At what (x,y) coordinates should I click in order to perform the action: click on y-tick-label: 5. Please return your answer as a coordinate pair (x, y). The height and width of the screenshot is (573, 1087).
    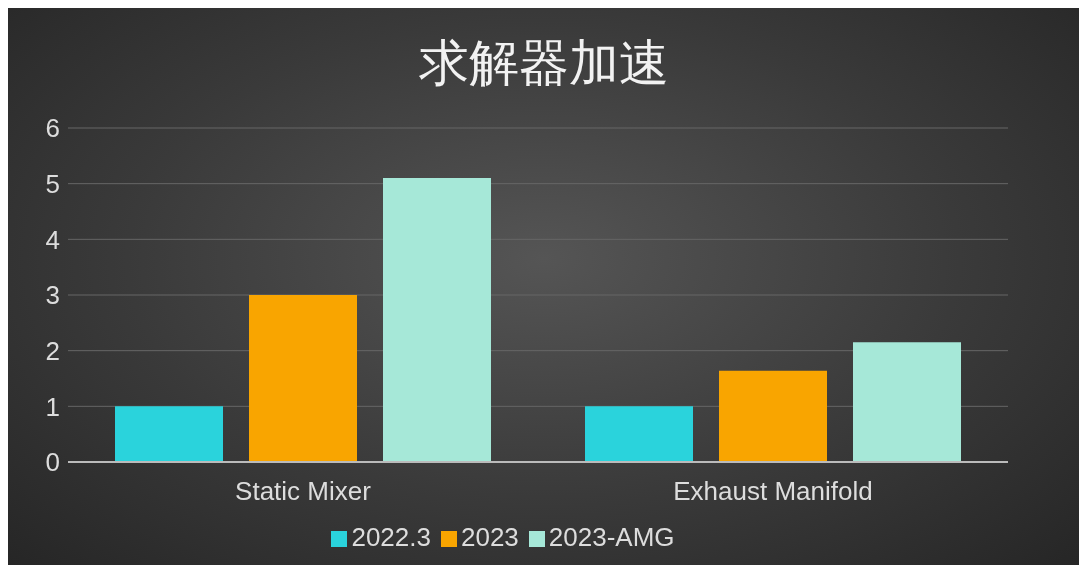
    Looking at the image, I should click on (52, 183).